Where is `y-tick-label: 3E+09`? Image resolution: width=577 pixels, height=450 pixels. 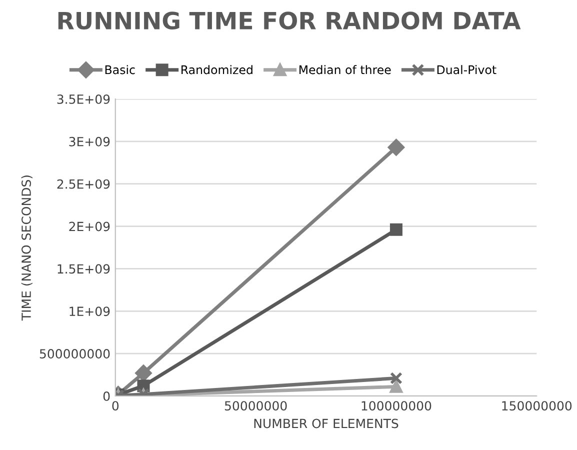
y-tick-label: 3E+09 is located at coordinates (89, 141).